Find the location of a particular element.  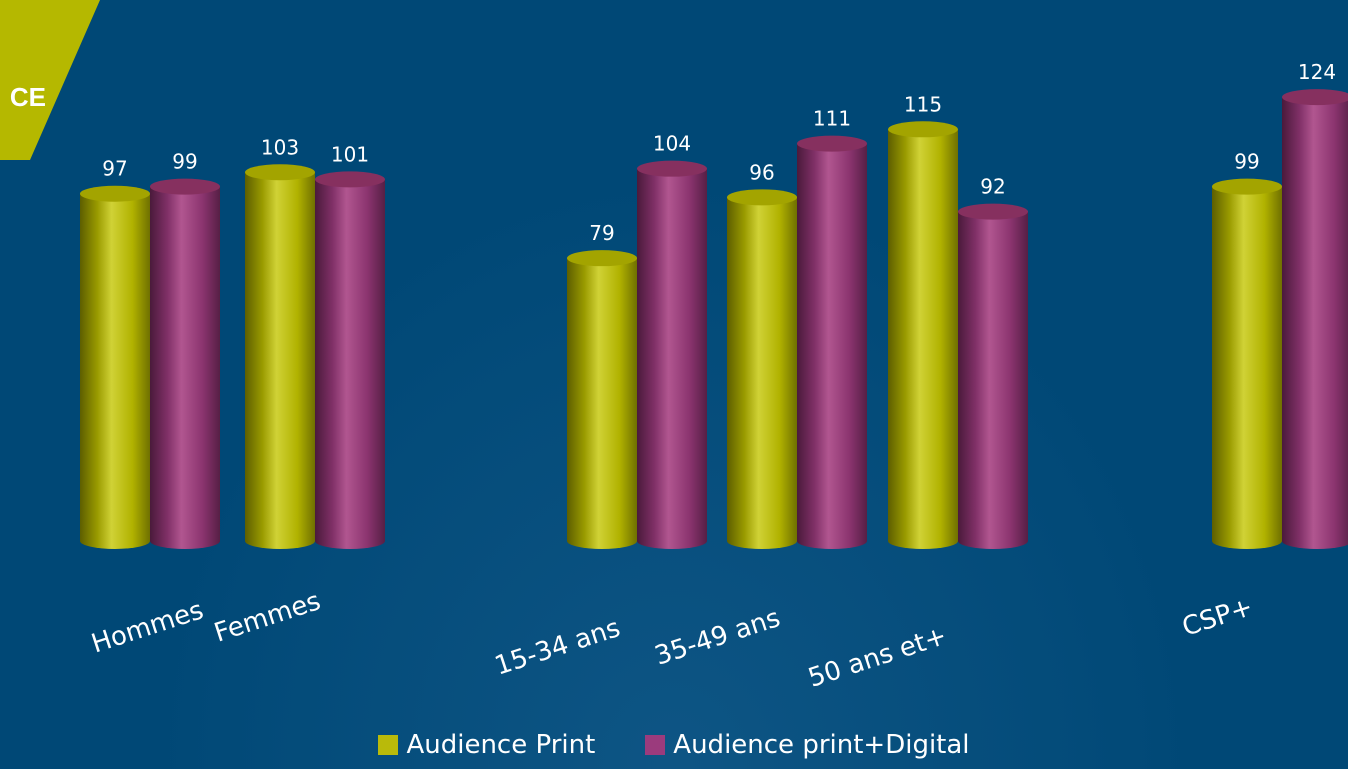

data-label: 92 is located at coordinates (992, 187).